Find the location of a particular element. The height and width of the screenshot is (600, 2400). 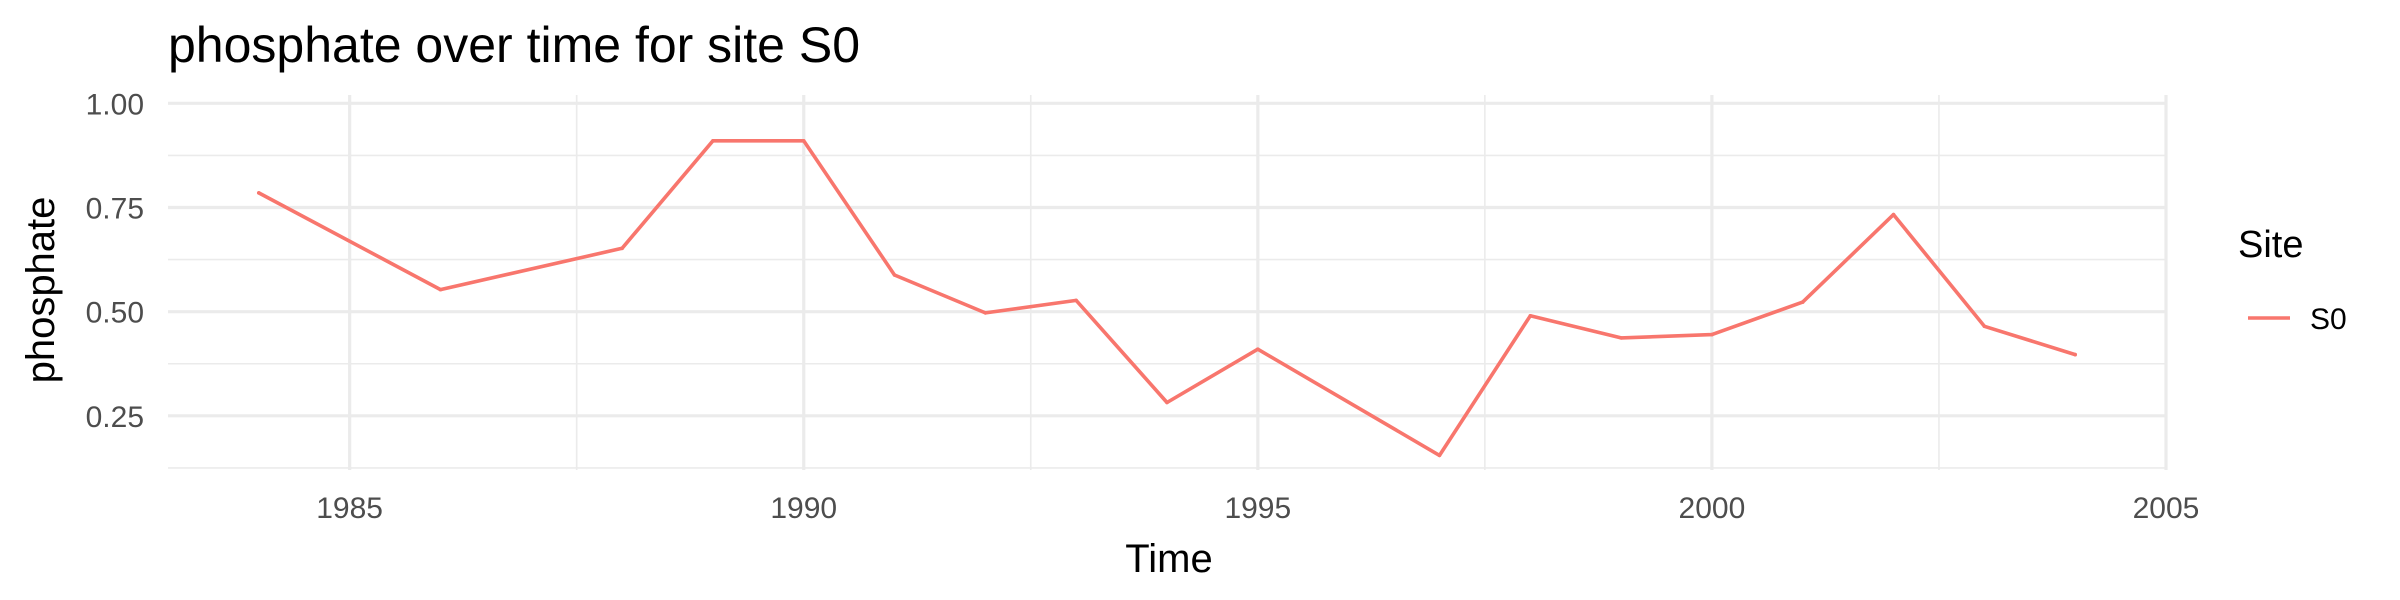

x-tick-label: 1995 is located at coordinates (1257, 508).